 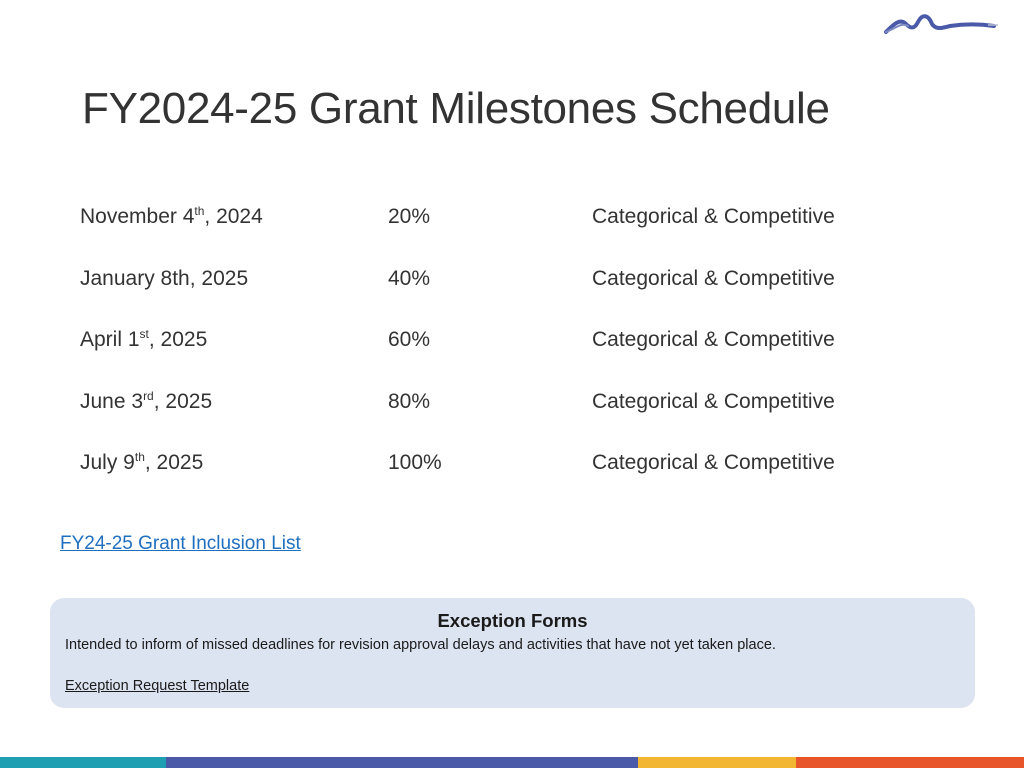 I want to click on mountain-logo-icon, so click(x=941, y=24).